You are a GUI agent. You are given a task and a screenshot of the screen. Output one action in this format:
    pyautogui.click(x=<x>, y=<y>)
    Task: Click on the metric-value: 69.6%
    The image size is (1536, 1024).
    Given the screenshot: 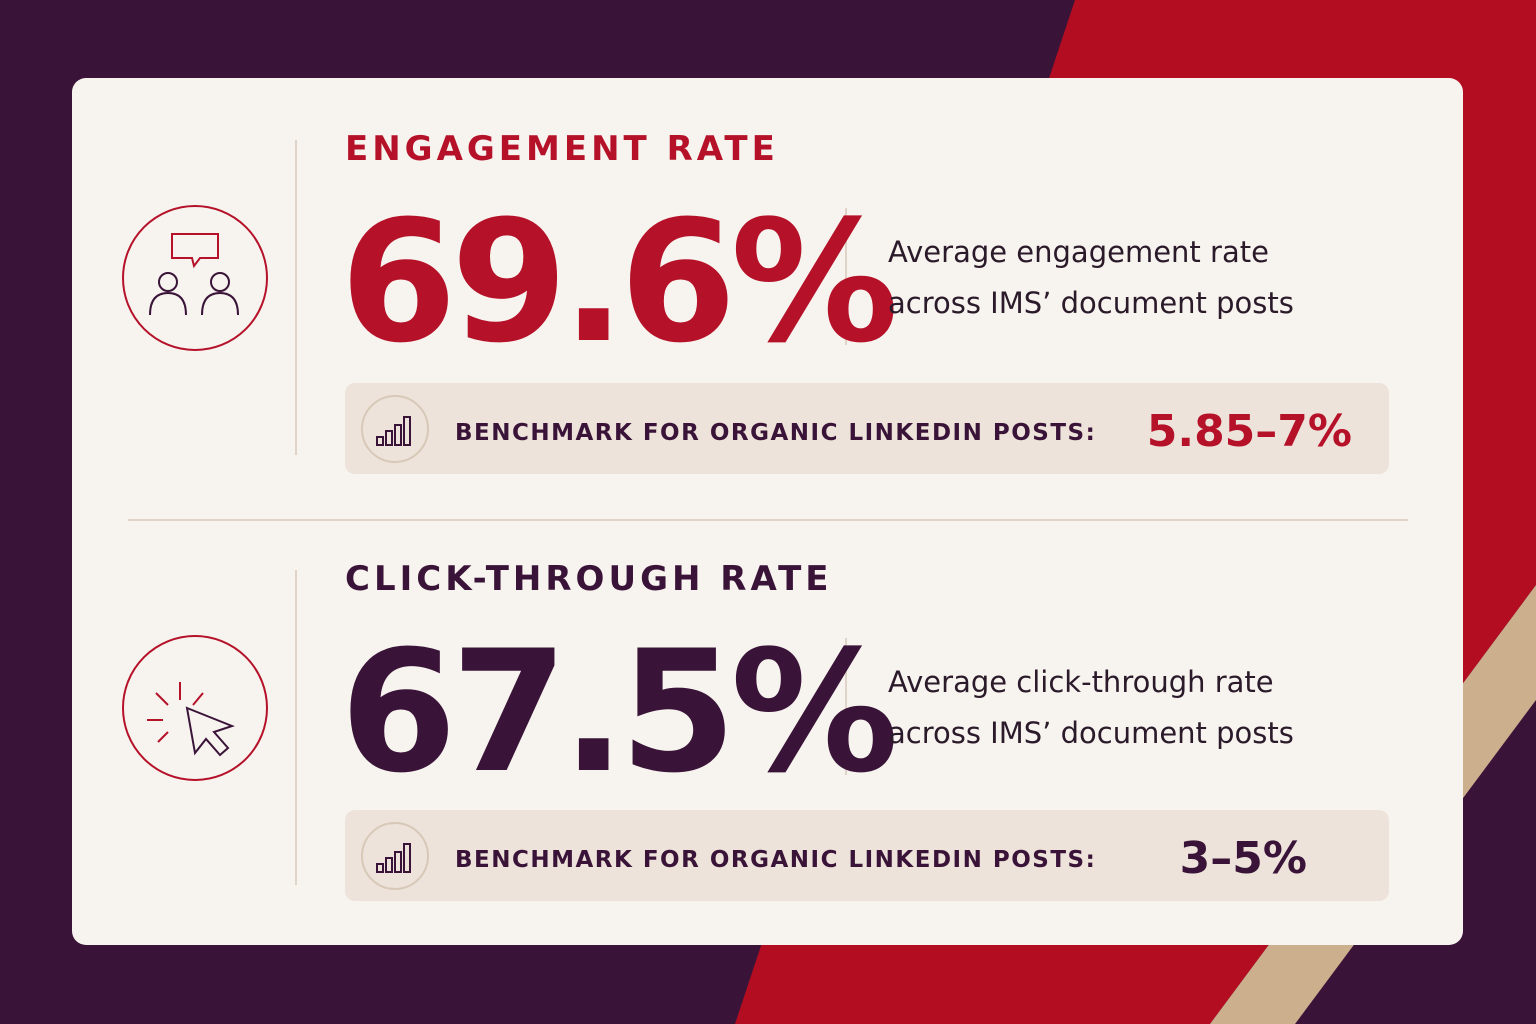 What is the action you would take?
    pyautogui.click(x=617, y=282)
    